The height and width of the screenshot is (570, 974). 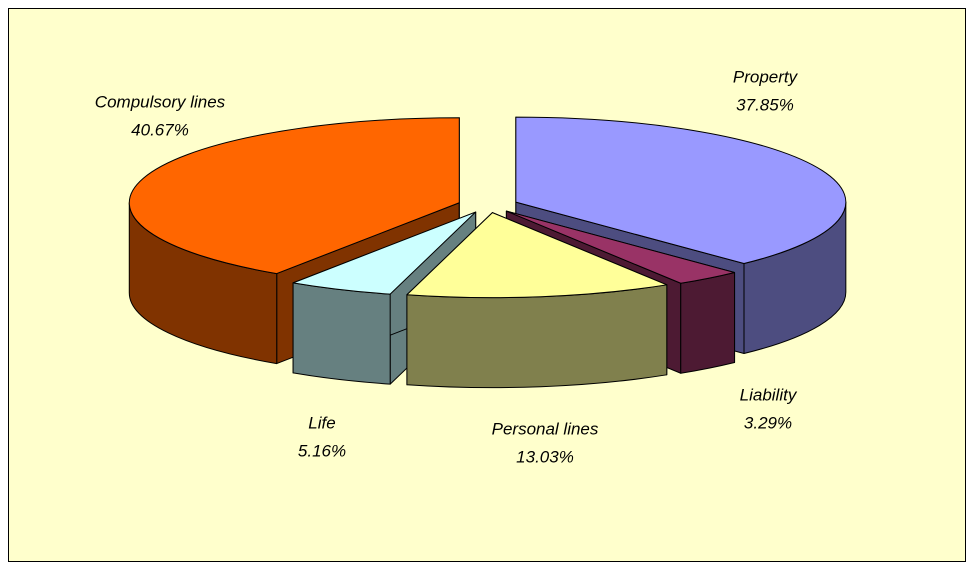 What do you see at coordinates (160, 129) in the screenshot?
I see `slice-value-label: 40.67%` at bounding box center [160, 129].